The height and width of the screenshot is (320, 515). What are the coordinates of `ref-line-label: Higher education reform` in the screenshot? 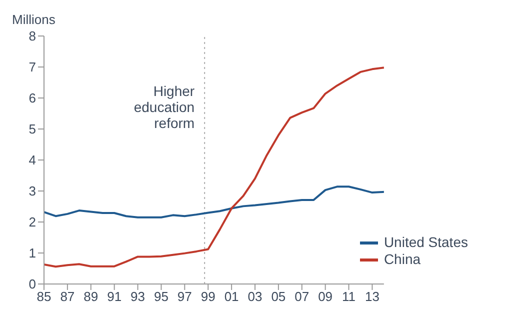 It's located at (164, 107).